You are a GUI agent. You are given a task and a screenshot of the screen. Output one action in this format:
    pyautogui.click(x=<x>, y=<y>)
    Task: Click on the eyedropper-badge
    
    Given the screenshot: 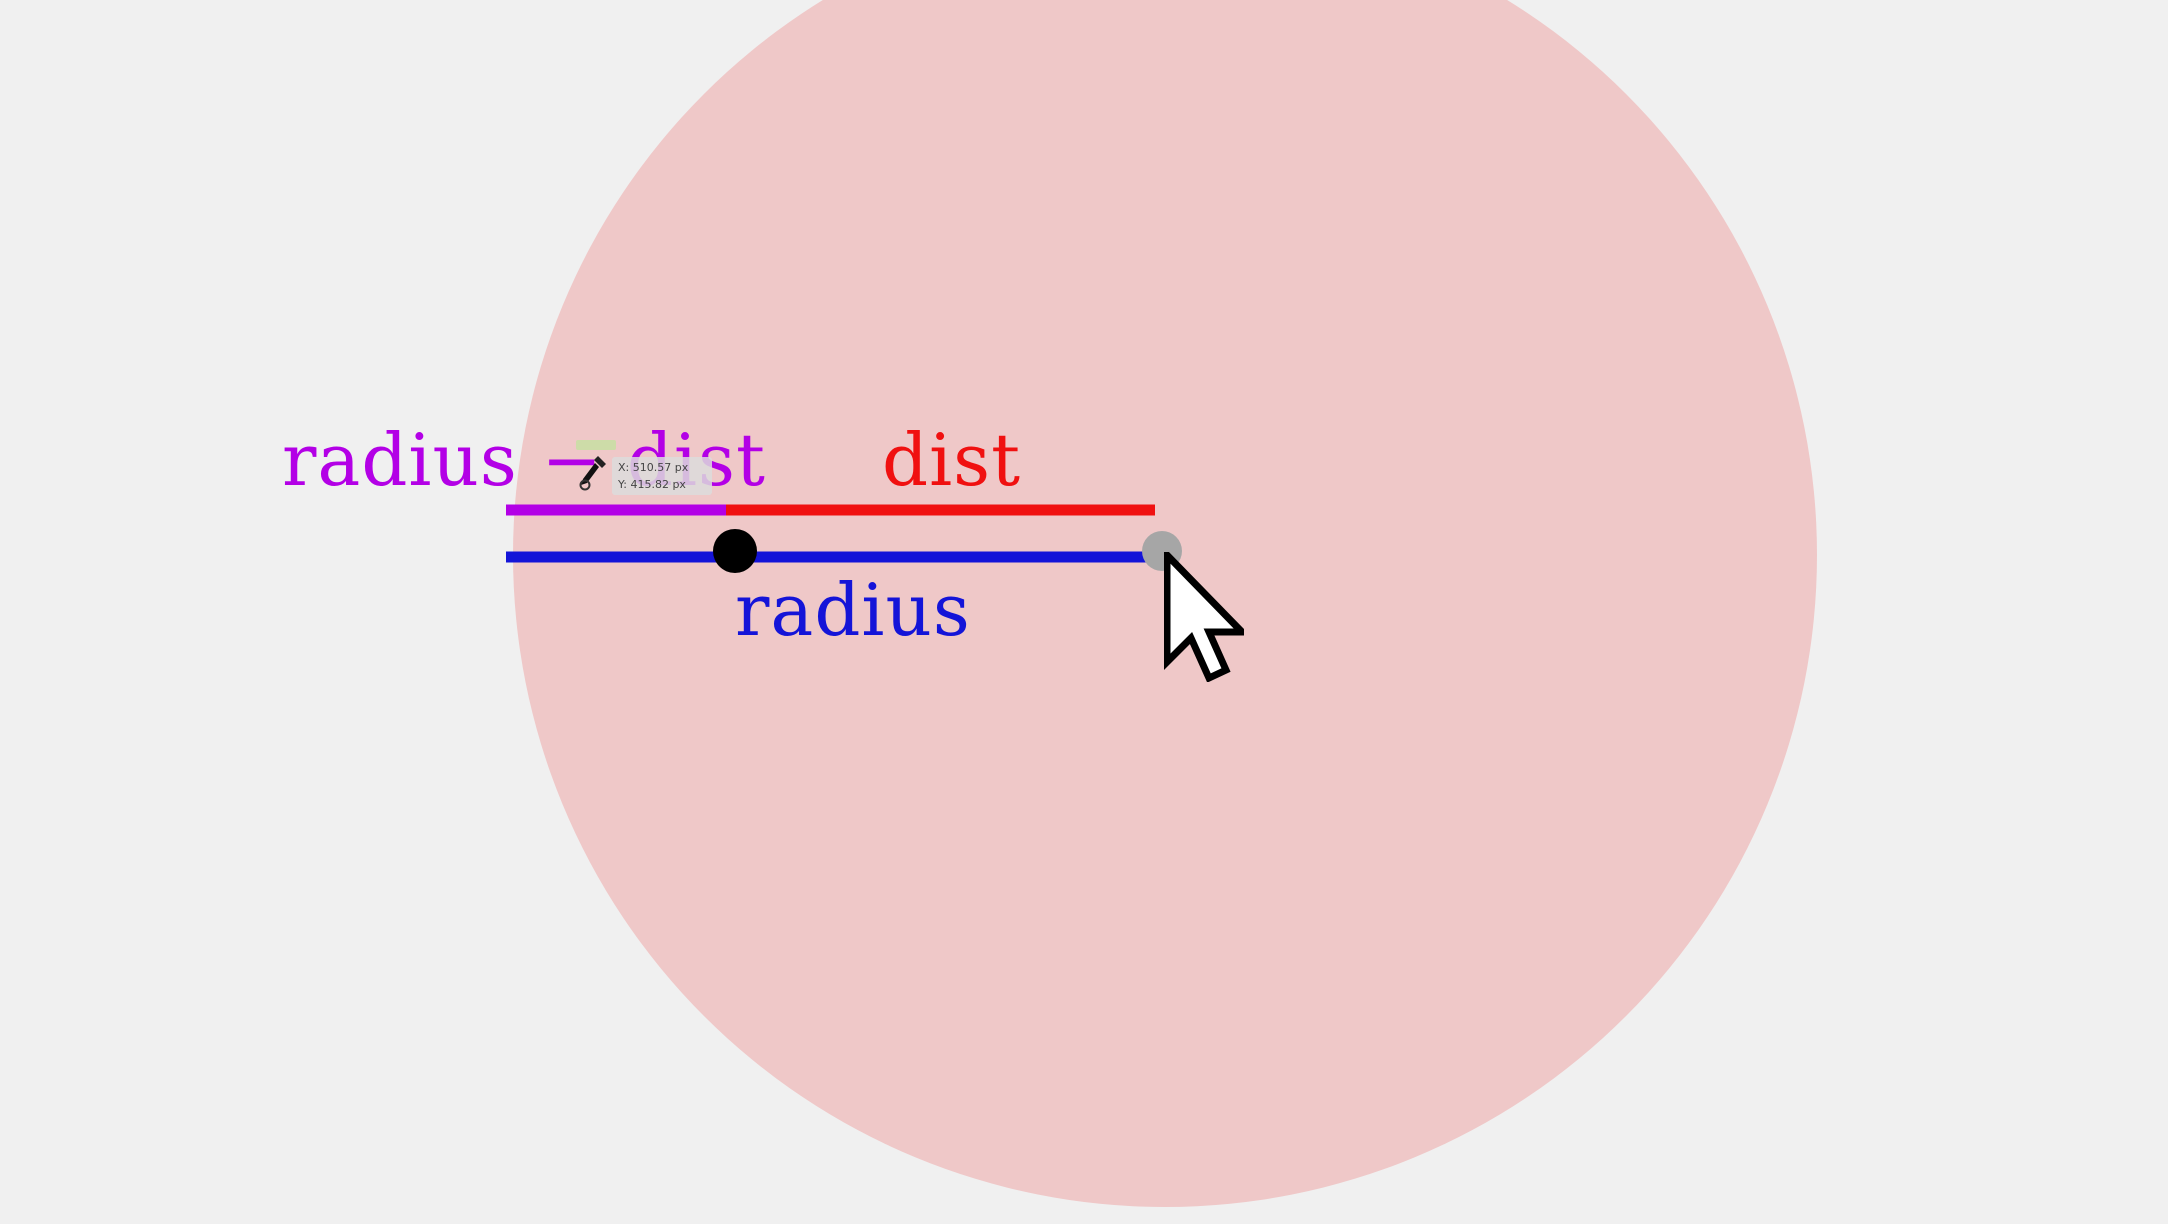 What is the action you would take?
    pyautogui.click(x=596, y=445)
    